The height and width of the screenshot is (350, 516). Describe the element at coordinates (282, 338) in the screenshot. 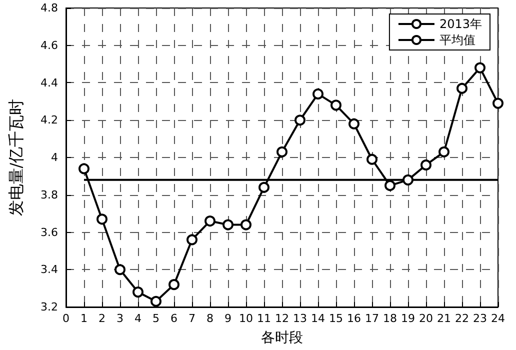

I see `x-axis-title: 各时段` at that location.